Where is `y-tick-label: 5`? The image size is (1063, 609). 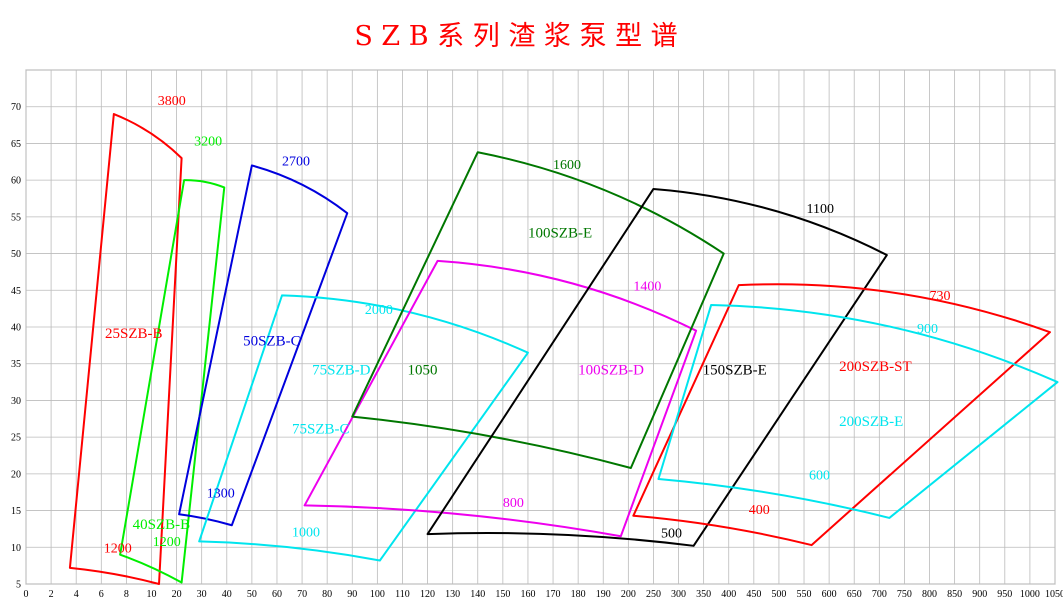
y-tick-label: 5 is located at coordinates (18, 585).